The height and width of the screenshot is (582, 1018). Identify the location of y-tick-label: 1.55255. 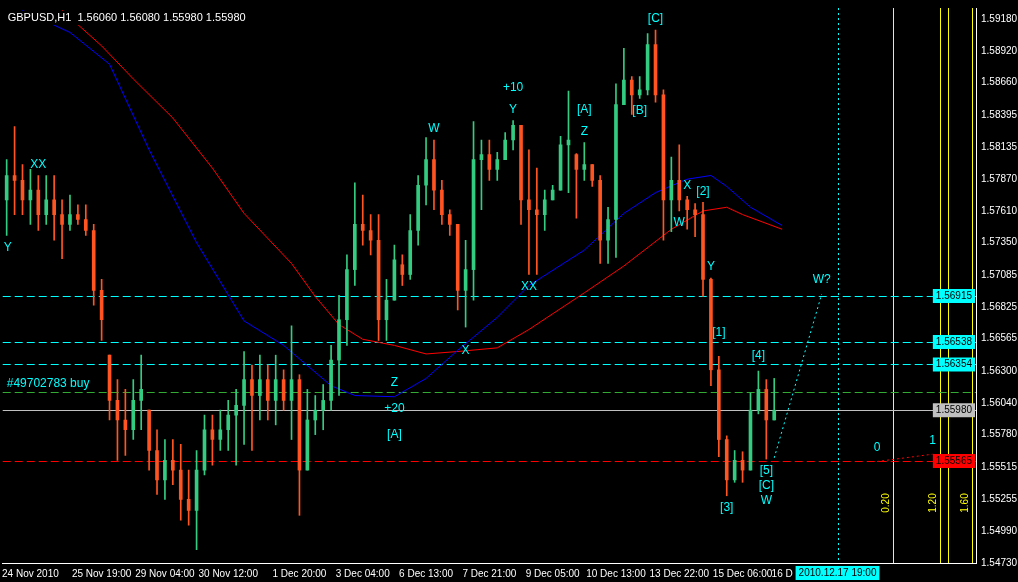
(999, 498).